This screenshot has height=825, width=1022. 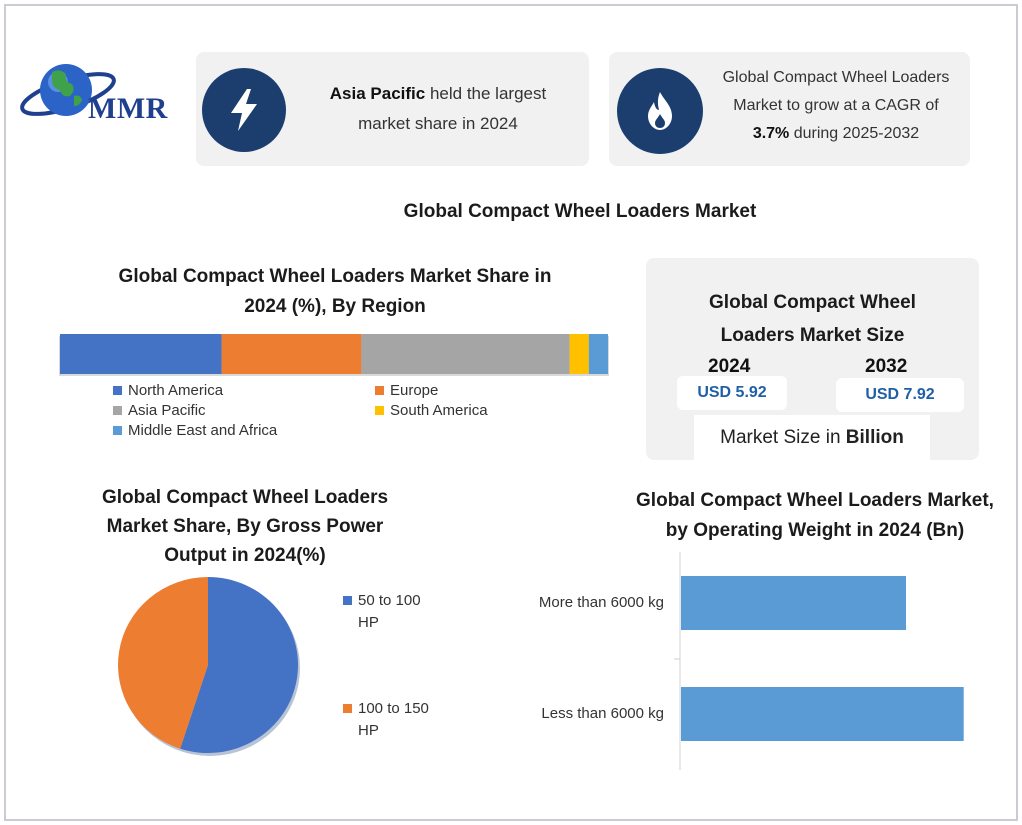 What do you see at coordinates (203, 430) in the screenshot?
I see `legend-label: Middle East and Africa` at bounding box center [203, 430].